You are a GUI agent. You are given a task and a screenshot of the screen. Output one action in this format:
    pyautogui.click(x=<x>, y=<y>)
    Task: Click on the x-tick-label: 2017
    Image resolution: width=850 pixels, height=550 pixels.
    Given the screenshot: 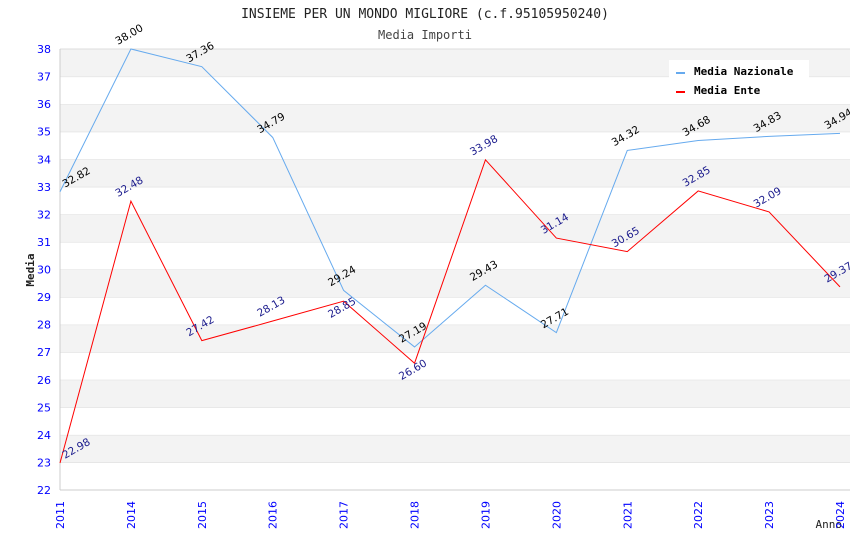 What is the action you would take?
    pyautogui.click(x=344, y=515)
    